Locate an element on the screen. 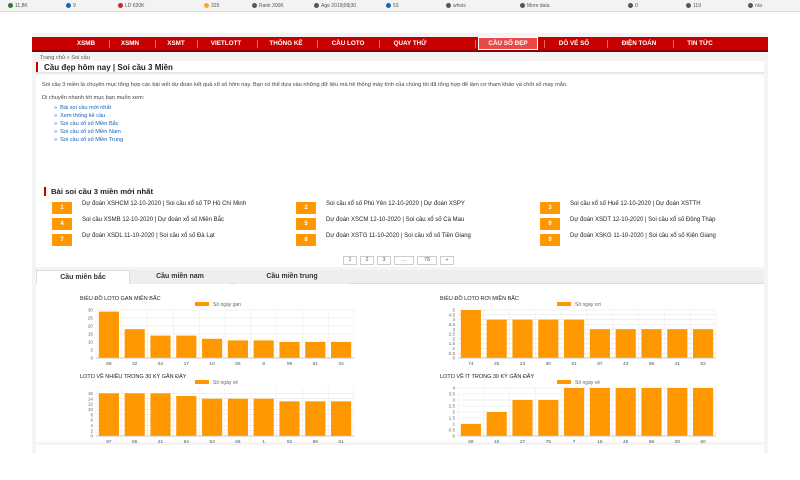  breadcrumb-home-link: Trang chủ is located at coordinates (52, 58).